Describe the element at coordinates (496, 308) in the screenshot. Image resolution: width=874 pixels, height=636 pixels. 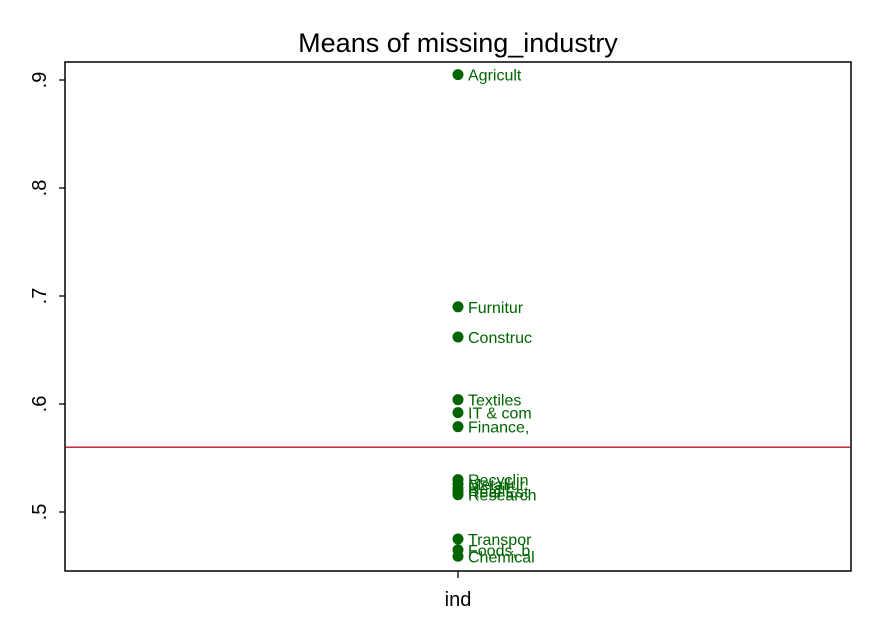
I see `point-label: Furnitur` at that location.